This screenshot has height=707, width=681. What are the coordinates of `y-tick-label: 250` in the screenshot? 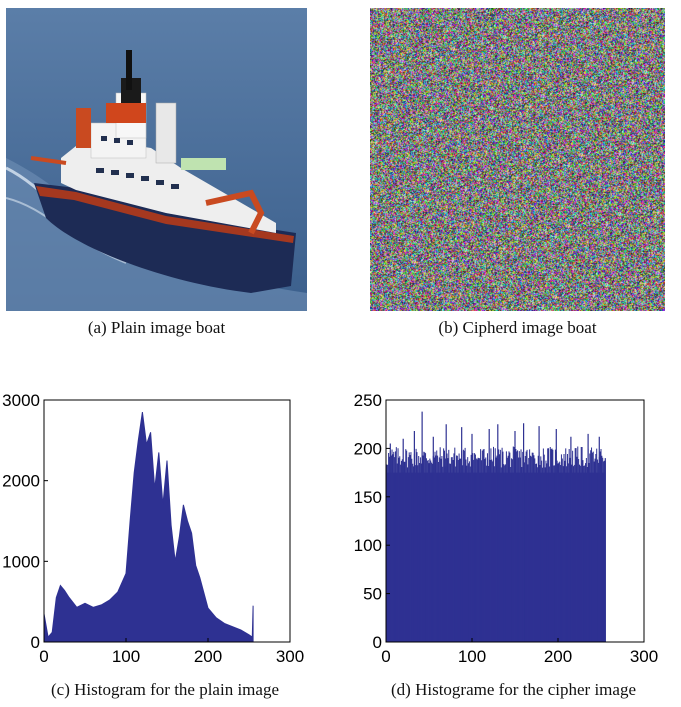 It's located at (368, 400).